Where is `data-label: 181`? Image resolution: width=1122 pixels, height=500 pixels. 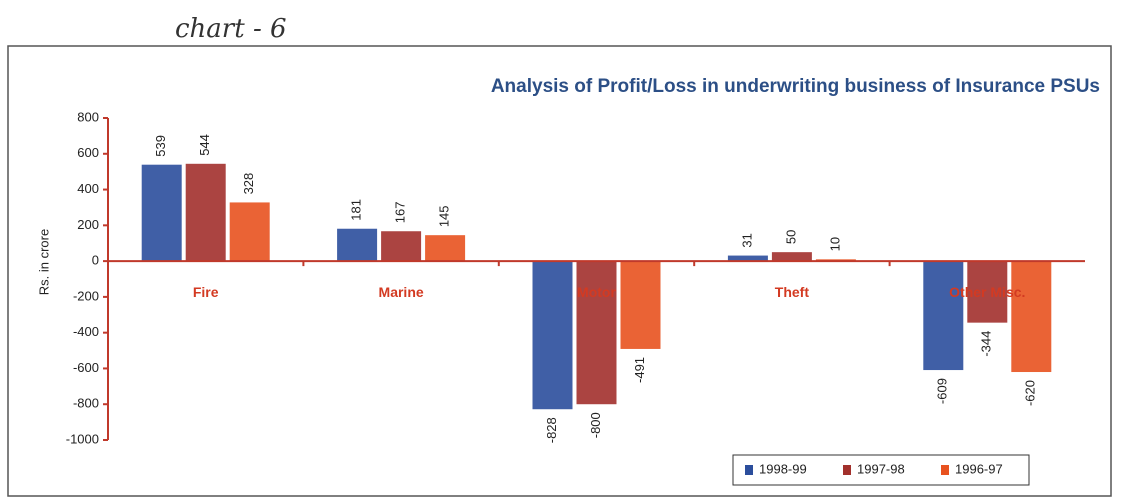
data-label: 181 is located at coordinates (356, 210).